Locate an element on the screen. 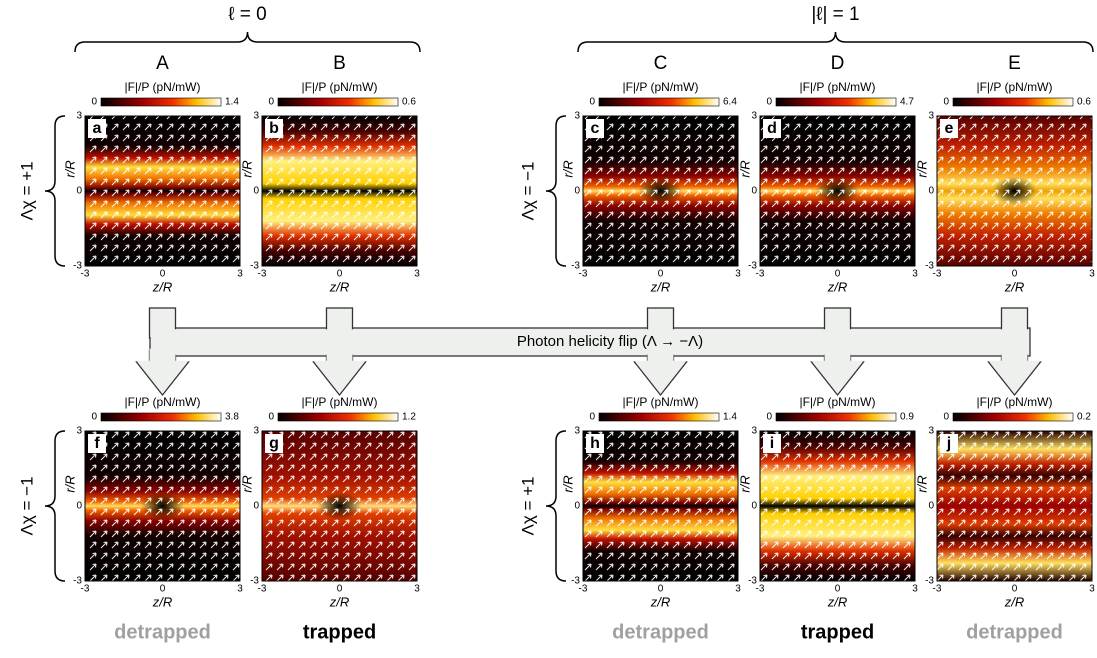 The width and height of the screenshot is (1097, 658). colorbar-max: 4.7 is located at coordinates (907, 102).